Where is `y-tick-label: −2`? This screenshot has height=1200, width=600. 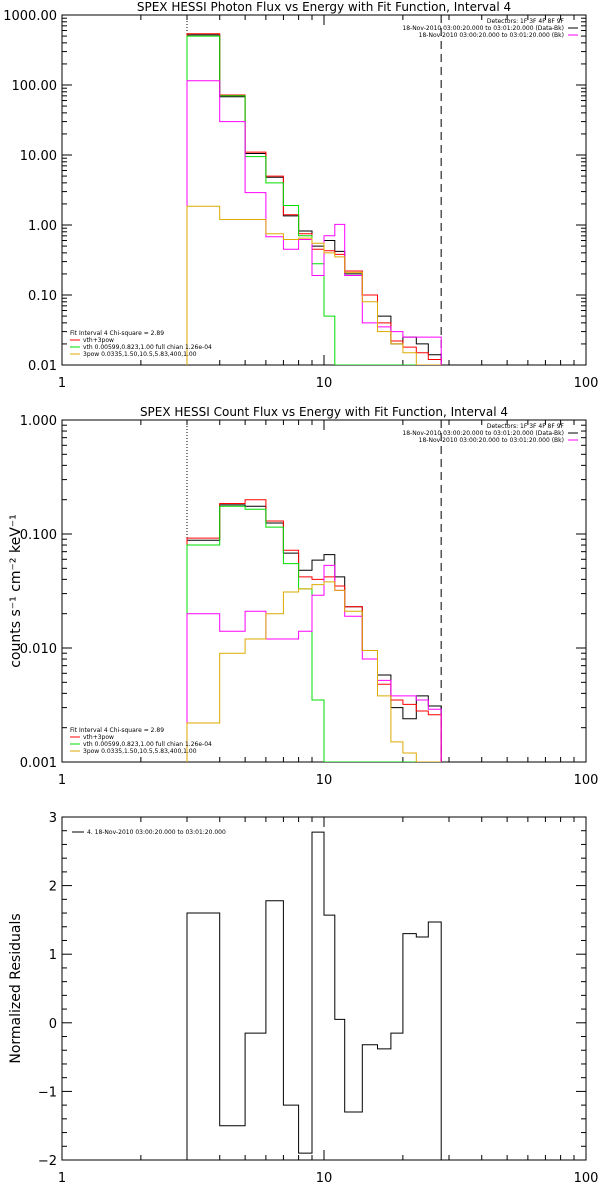
y-tick-label: −2 is located at coordinates (47, 1161).